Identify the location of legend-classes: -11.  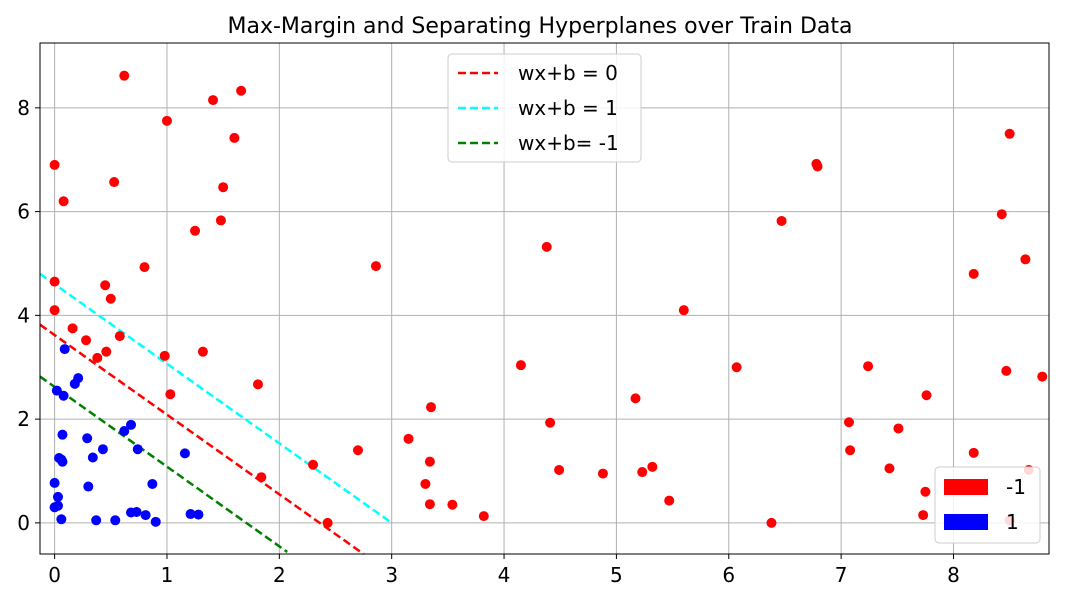
(987, 505).